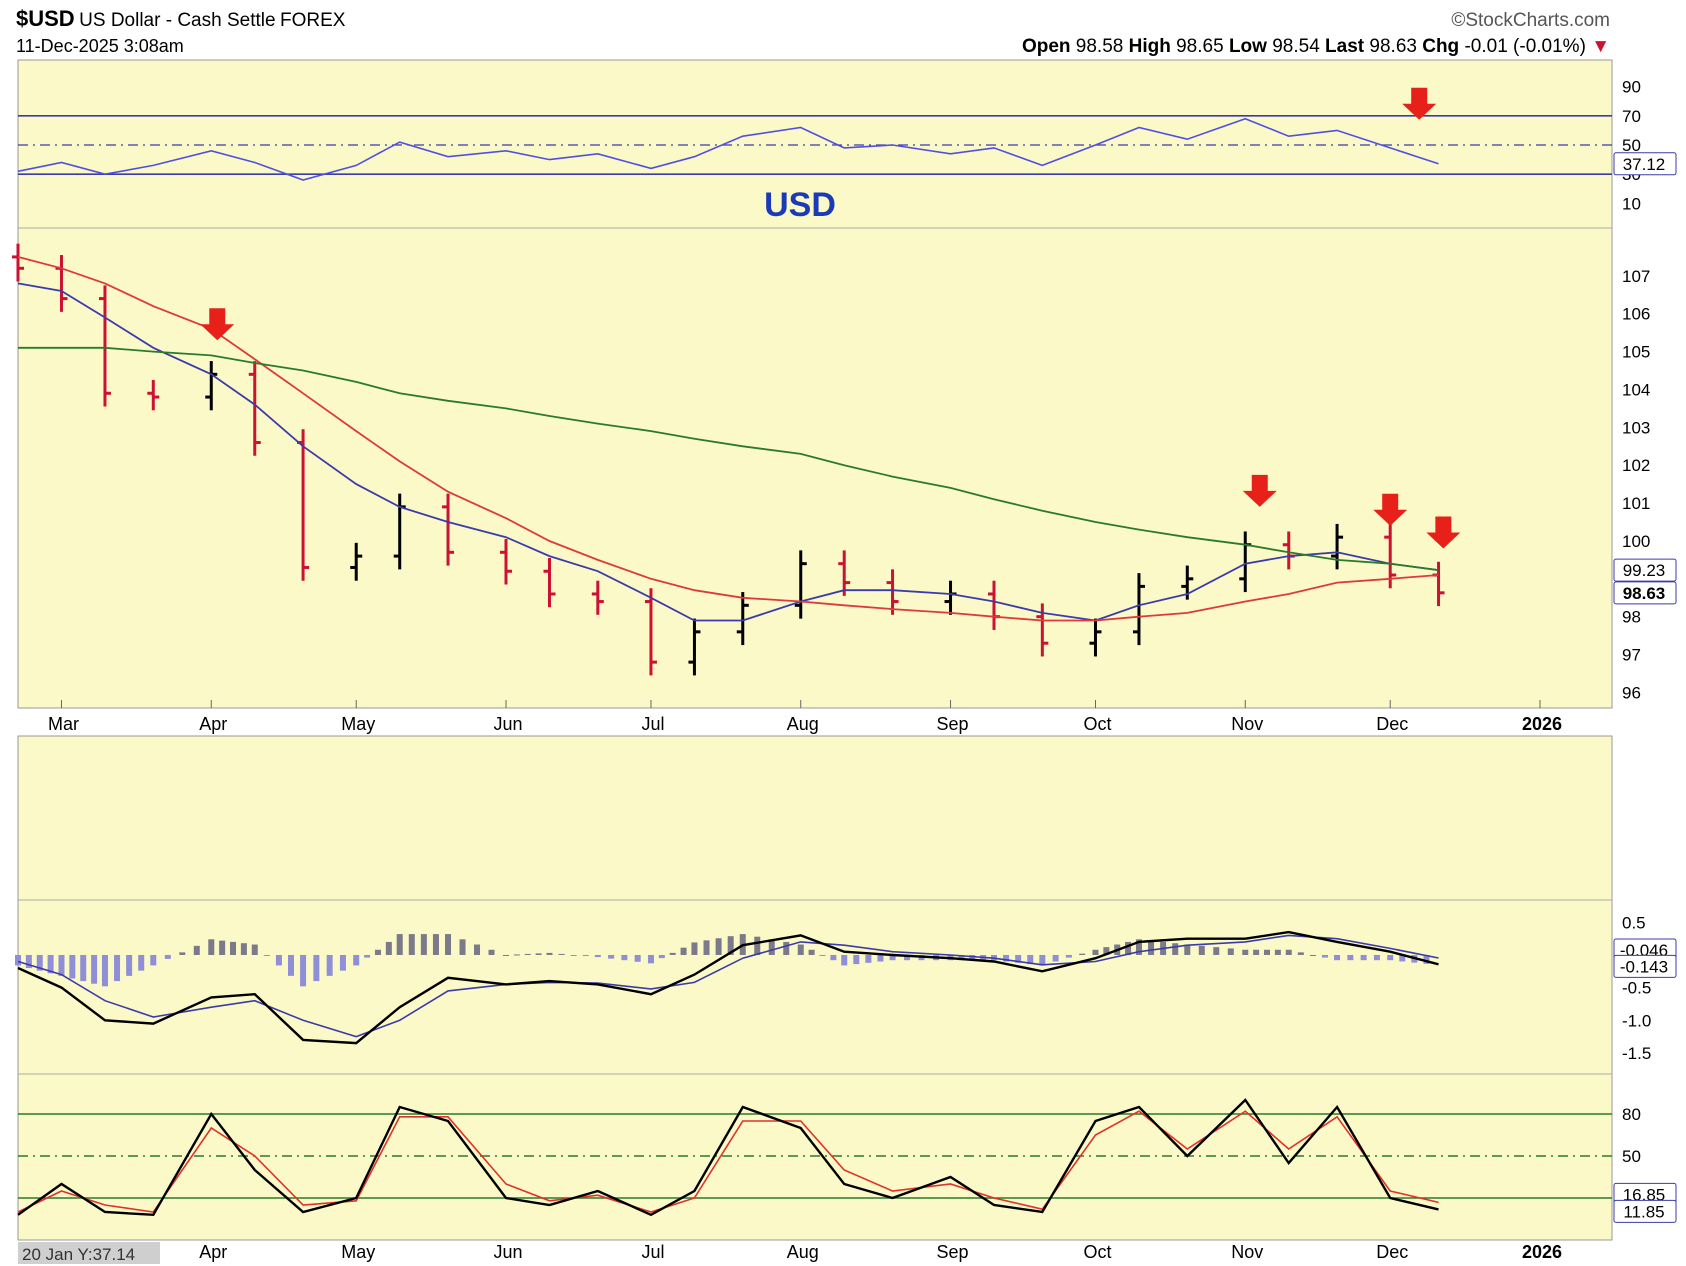 Image resolution: width=1686 pixels, height=1266 pixels. What do you see at coordinates (1645, 966) in the screenshot?
I see `macd-last-label-box` at bounding box center [1645, 966].